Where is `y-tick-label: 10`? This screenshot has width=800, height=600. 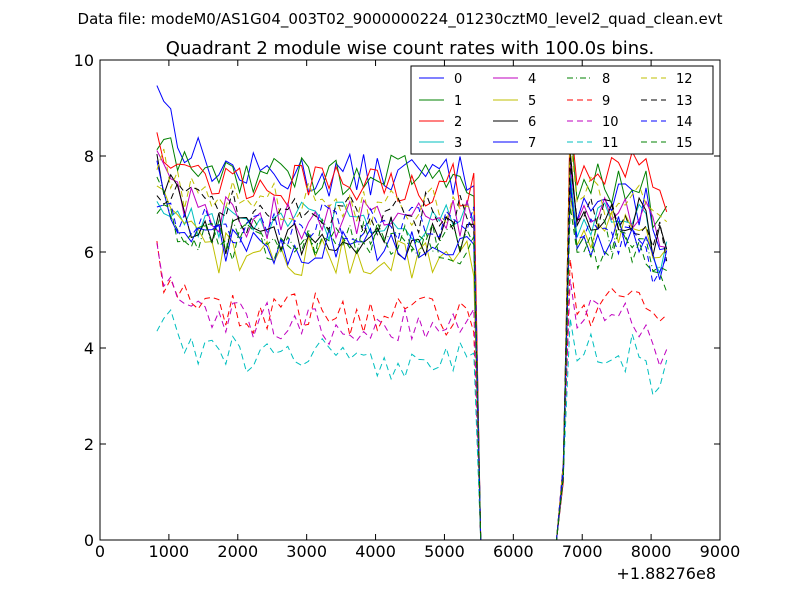 y-tick-label: 10 is located at coordinates (84, 60).